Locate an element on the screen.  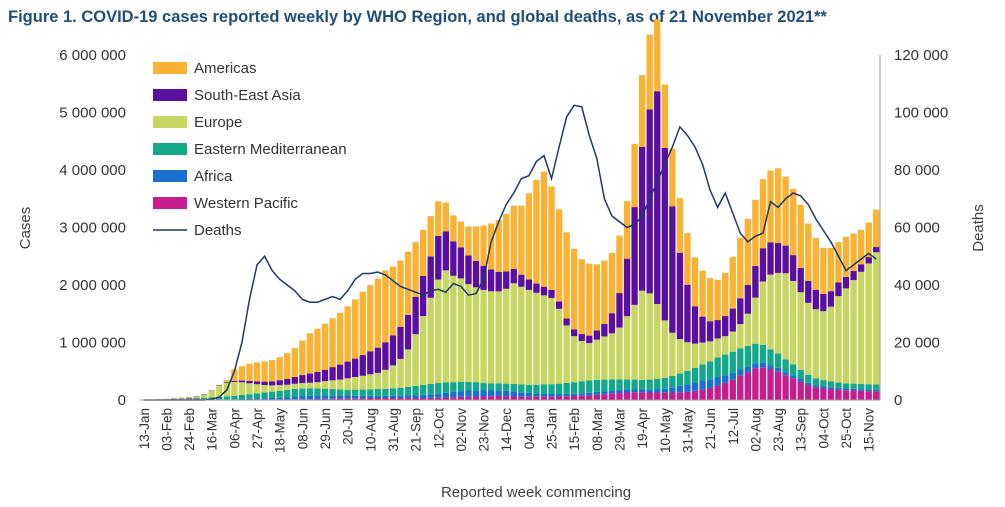
y-tick-label: 0 is located at coordinates (122, 400).